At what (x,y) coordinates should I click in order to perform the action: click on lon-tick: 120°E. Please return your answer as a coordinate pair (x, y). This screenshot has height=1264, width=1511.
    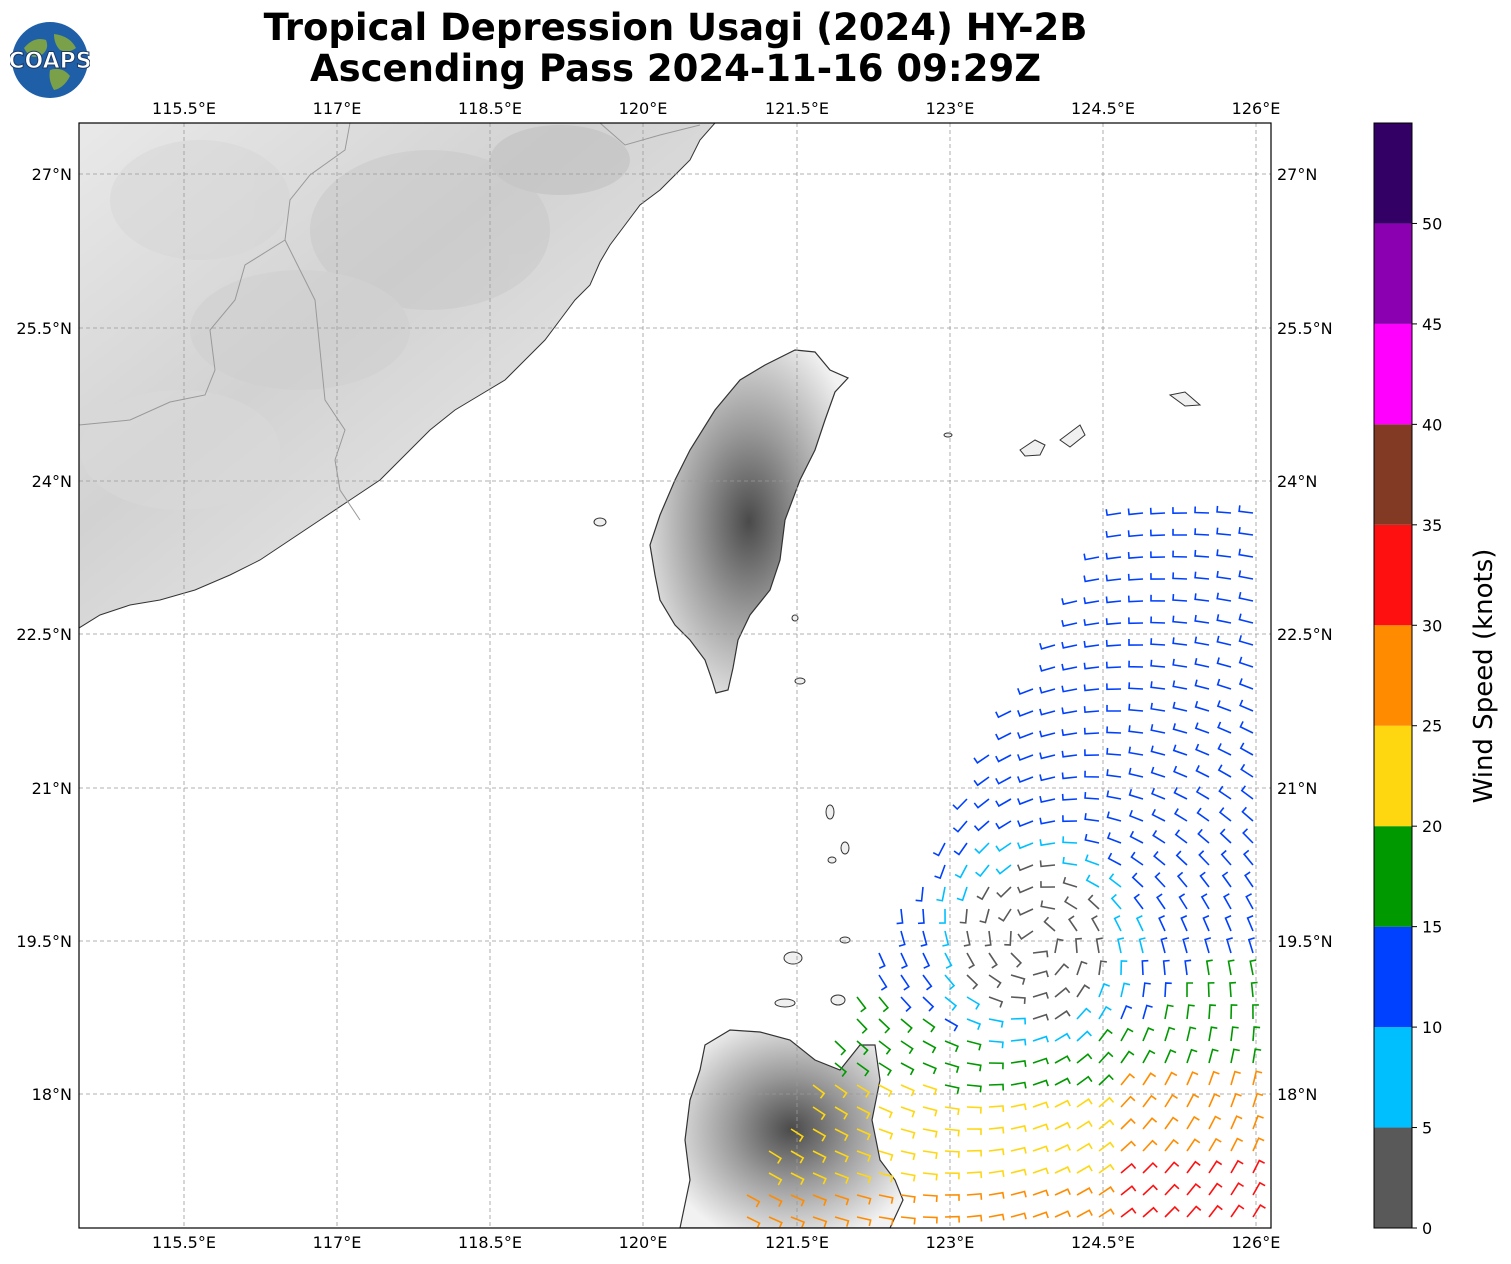
    Looking at the image, I should click on (643, 108).